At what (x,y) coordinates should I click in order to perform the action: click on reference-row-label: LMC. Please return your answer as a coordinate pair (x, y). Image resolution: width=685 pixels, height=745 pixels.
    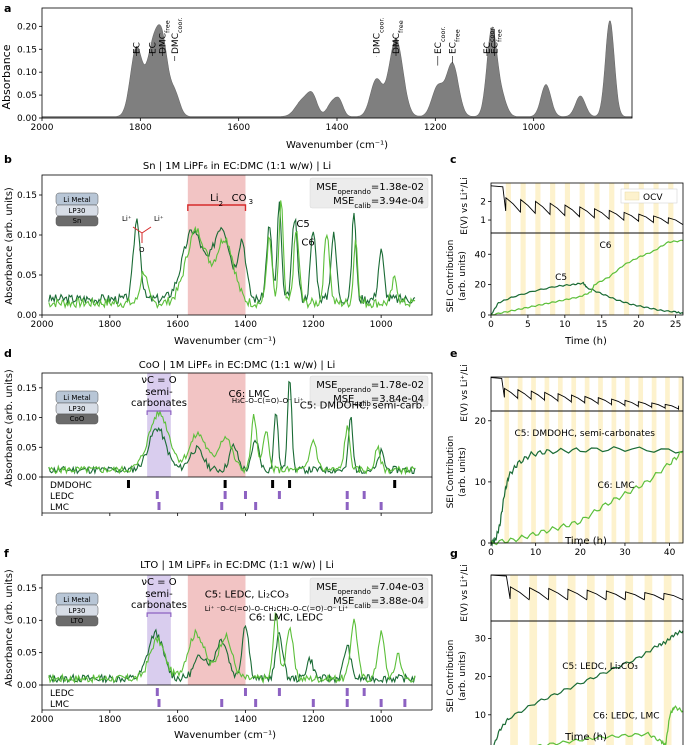
    Looking at the image, I should click on (59, 508).